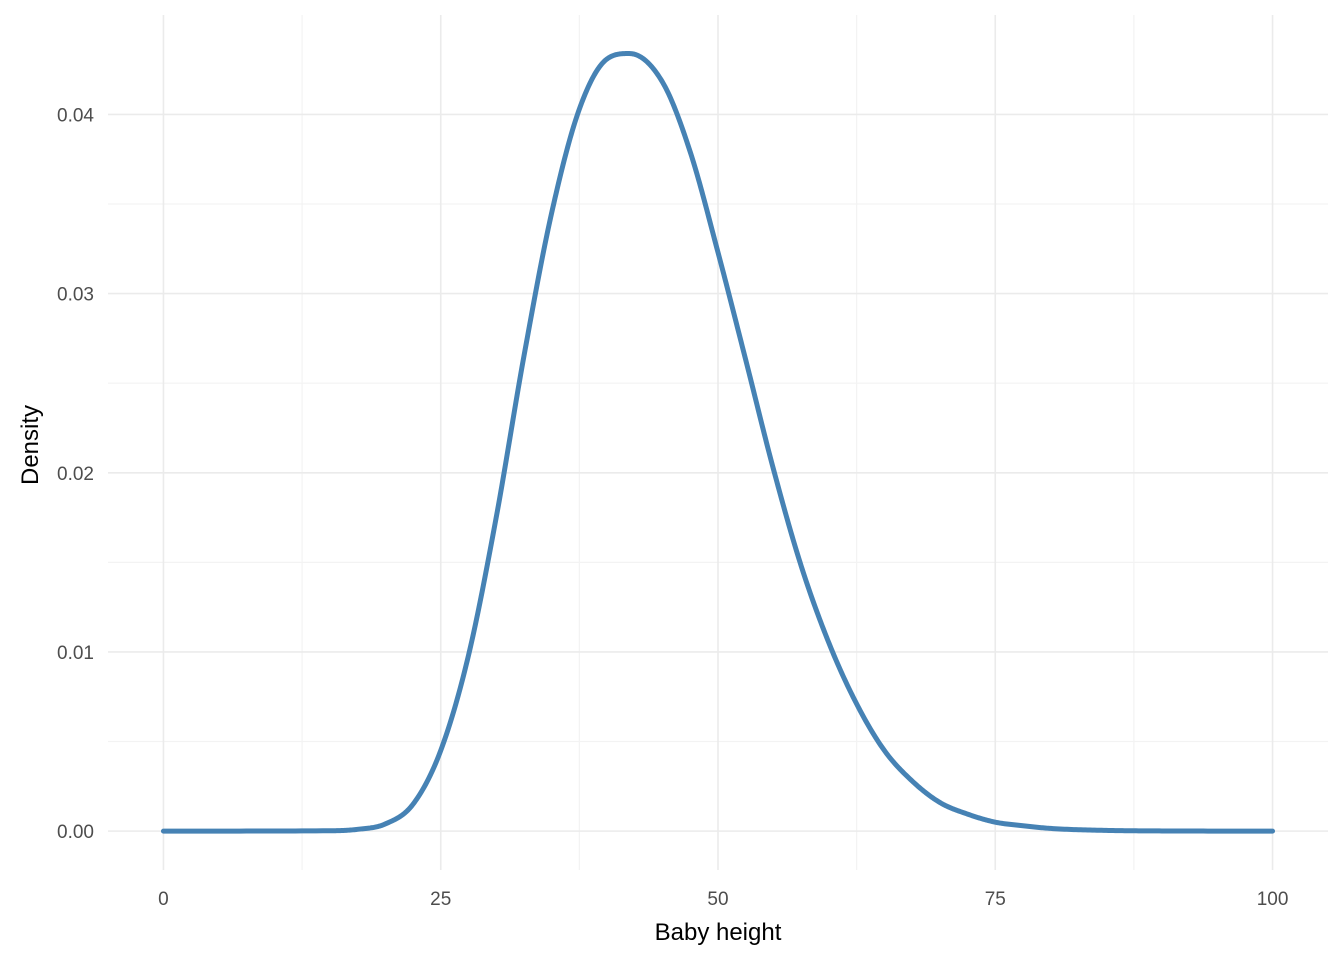 This screenshot has height=960, width=1344. I want to click on x-axis-title: Baby height, so click(718, 932).